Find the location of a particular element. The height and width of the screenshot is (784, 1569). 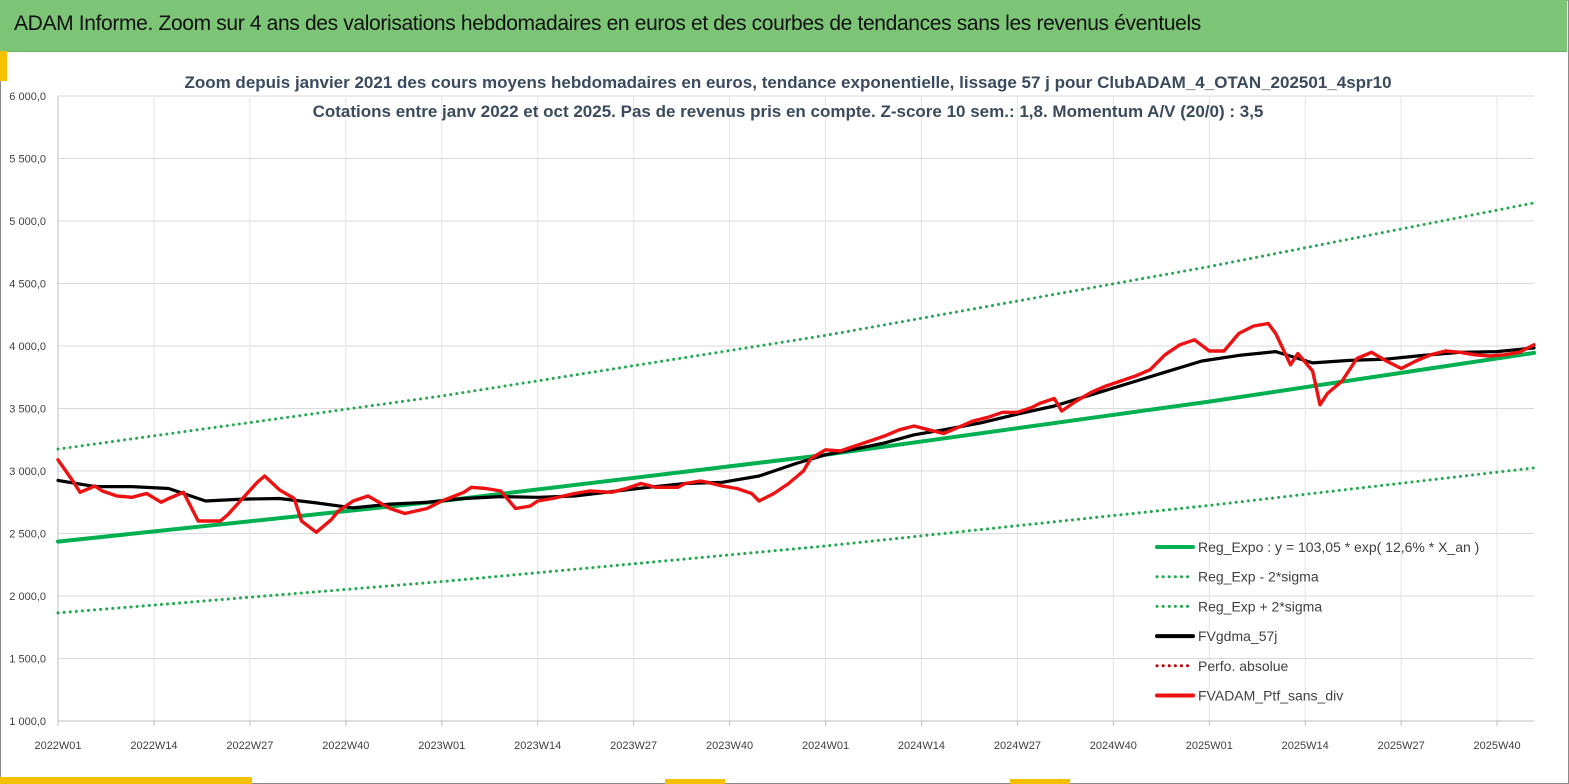

y-tick-label: 5 500,0 is located at coordinates (27, 160).